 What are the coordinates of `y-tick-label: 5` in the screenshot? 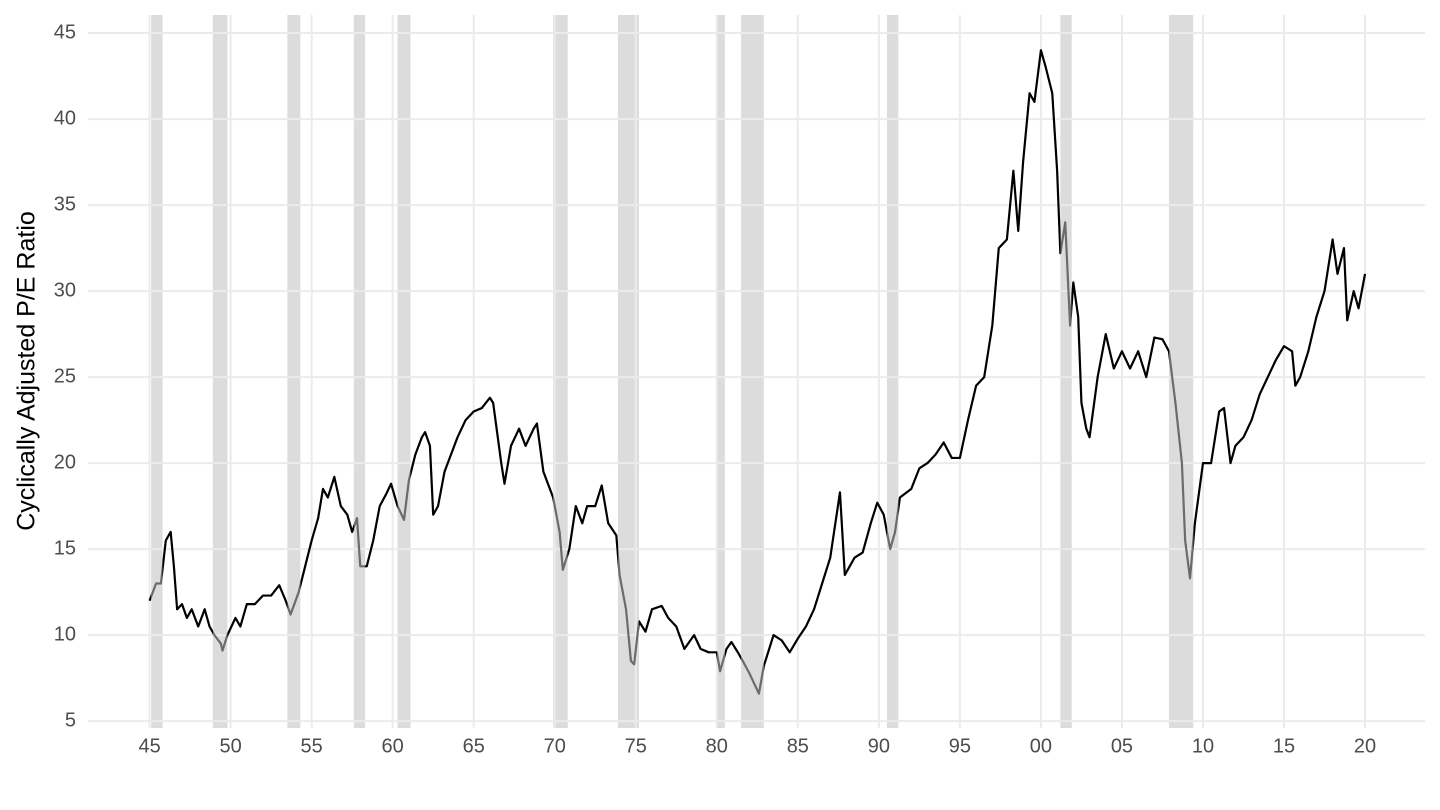 It's located at (70, 720).